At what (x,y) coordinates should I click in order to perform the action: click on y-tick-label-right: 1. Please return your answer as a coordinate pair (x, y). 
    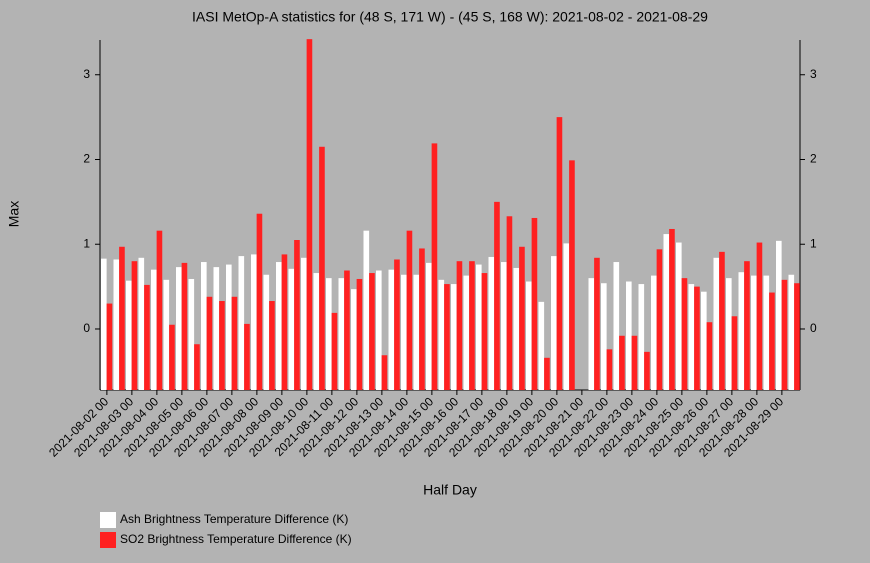
    Looking at the image, I should click on (813, 243).